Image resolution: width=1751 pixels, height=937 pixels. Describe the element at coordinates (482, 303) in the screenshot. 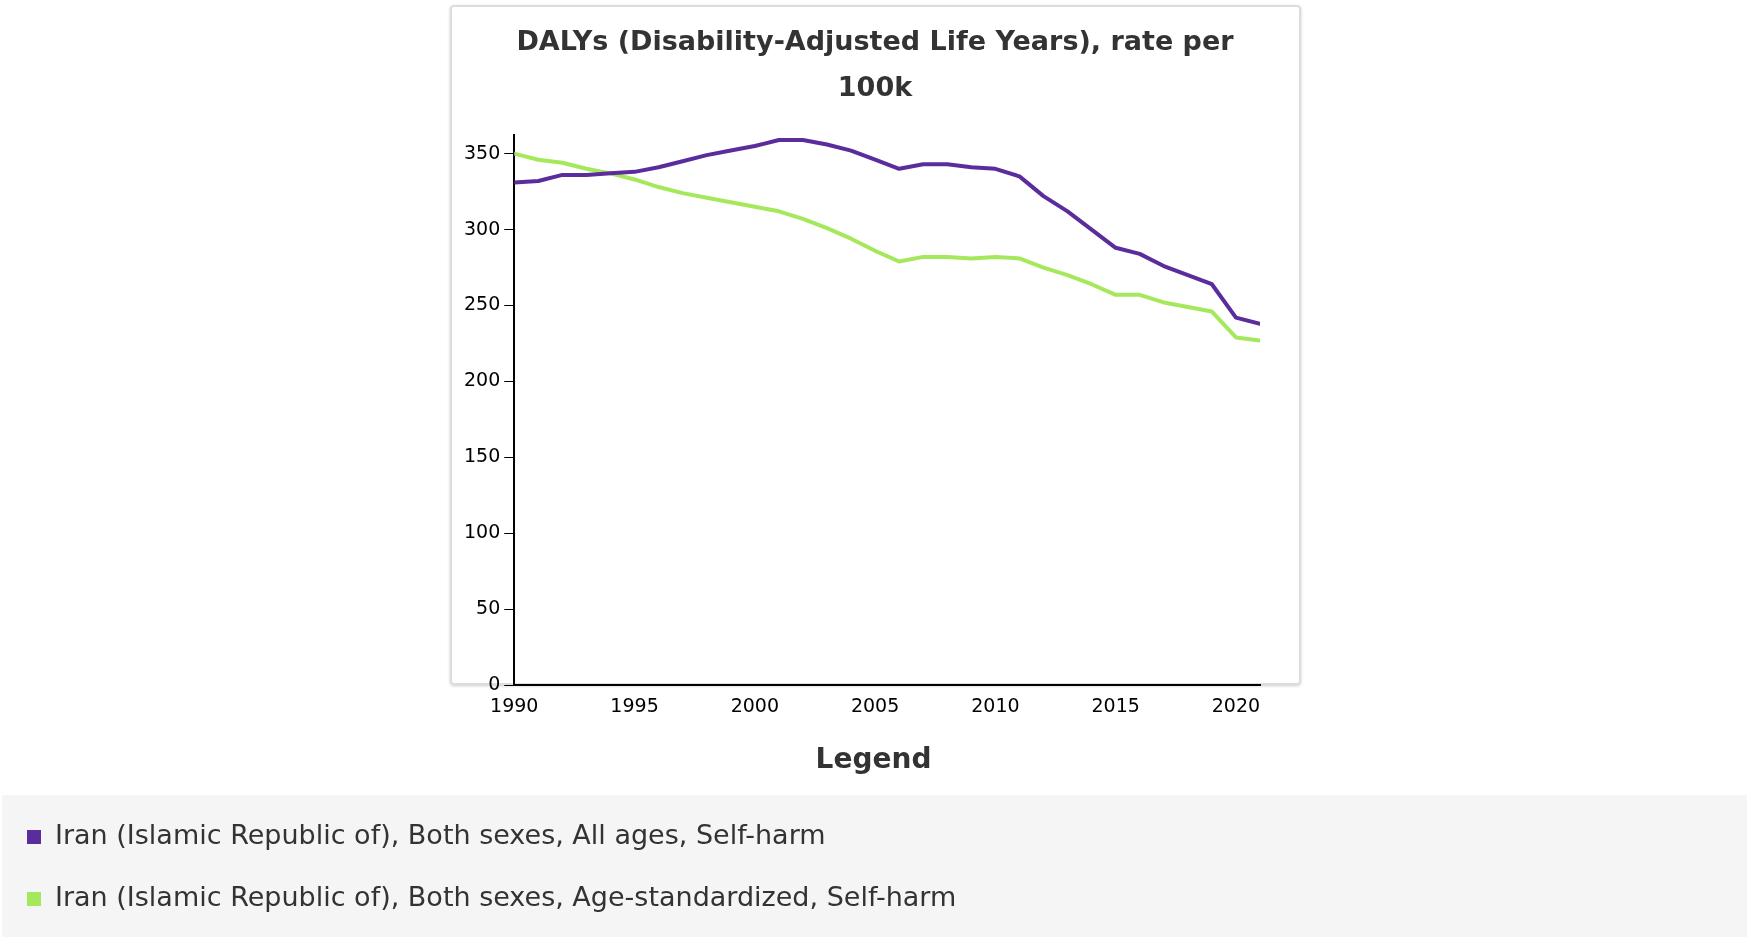

I see `y-tick-label: 250` at that location.